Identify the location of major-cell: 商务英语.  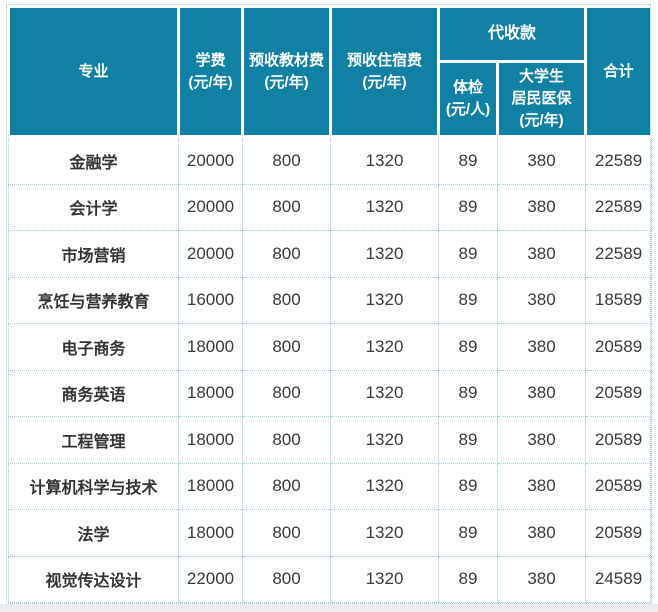
(93, 393).